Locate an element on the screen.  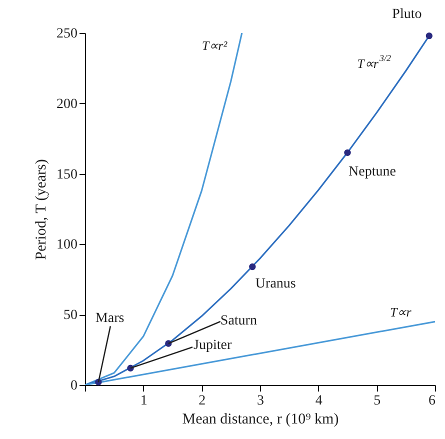
y-tick-label: 200 is located at coordinates (67, 104).